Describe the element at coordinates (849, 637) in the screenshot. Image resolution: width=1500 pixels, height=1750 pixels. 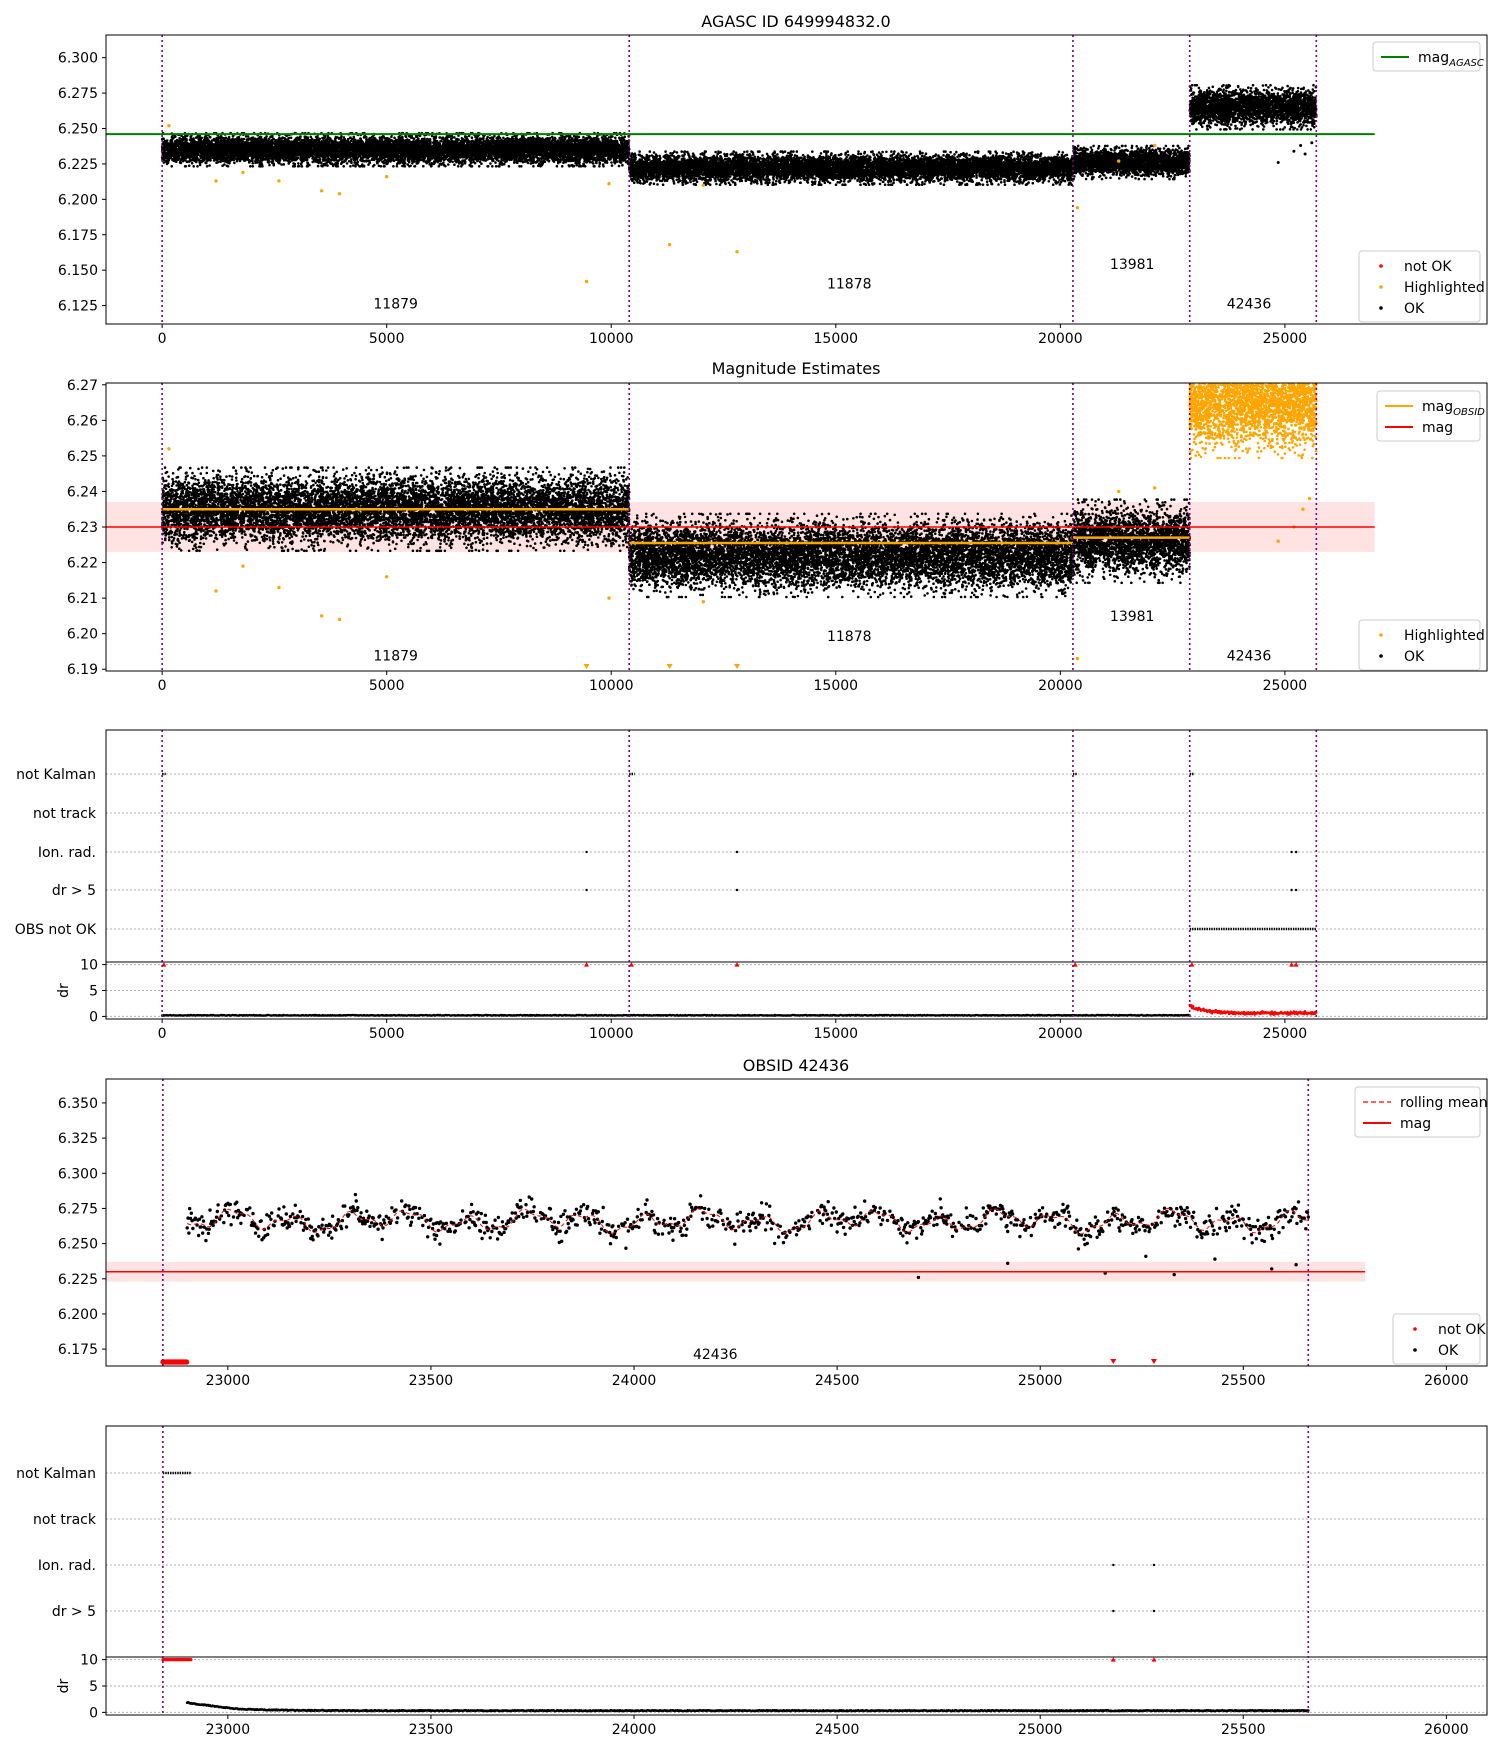
I see `panel2-obsid-label-11878: 11878` at that location.